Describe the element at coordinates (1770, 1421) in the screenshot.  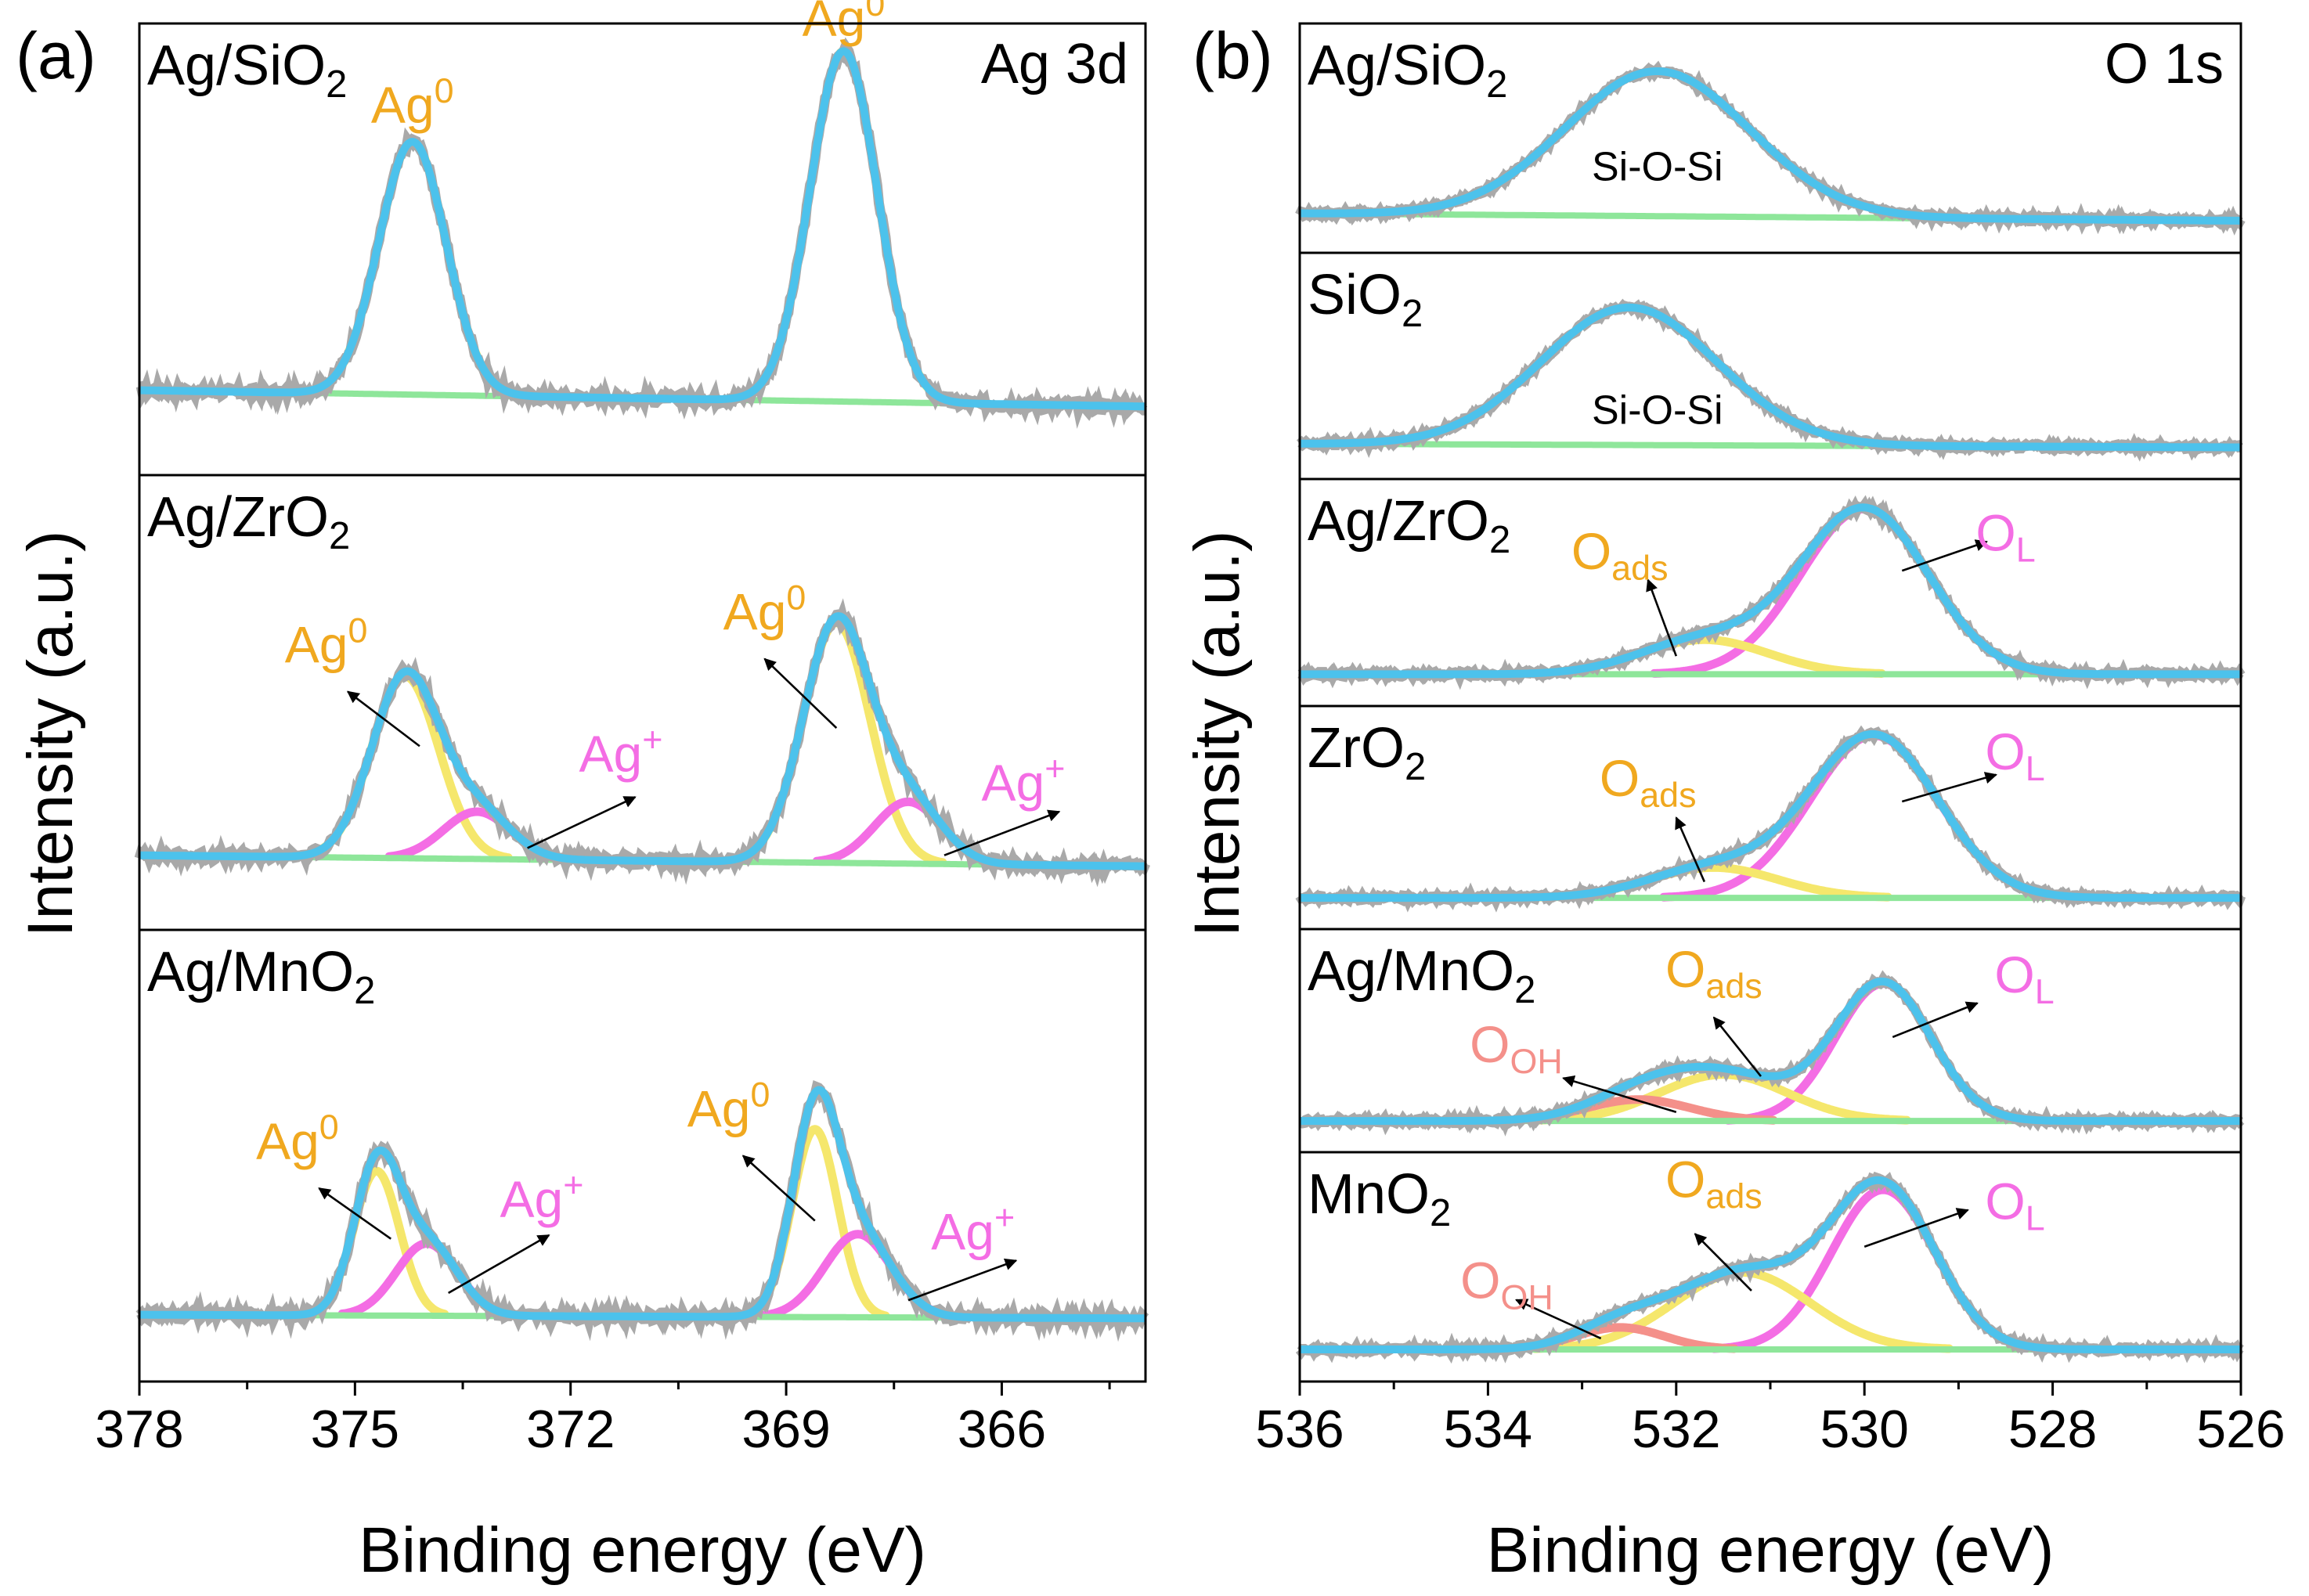
I see `x-axis: 536 534 532 530 528 526` at that location.